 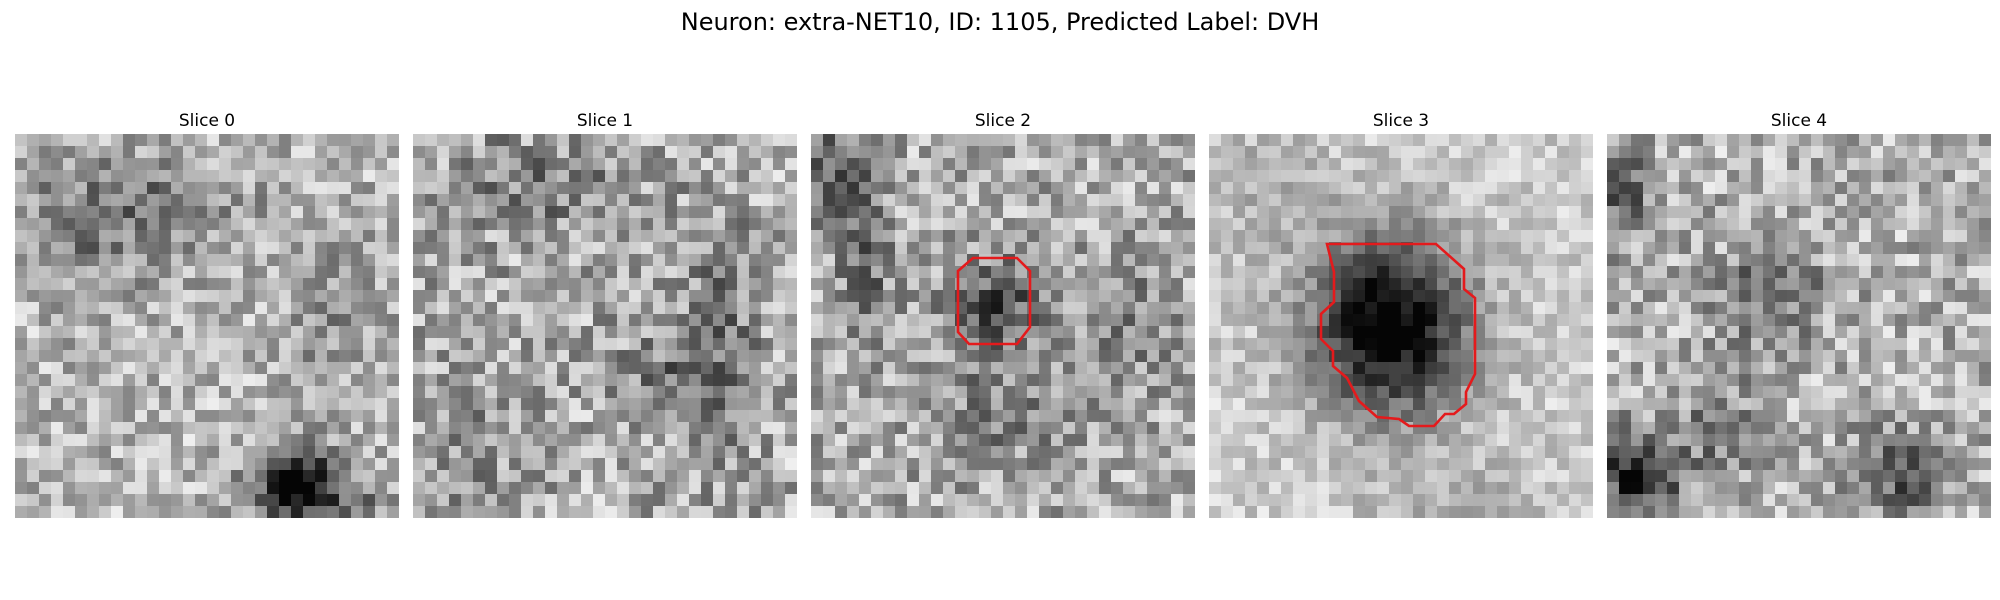 I want to click on slice-panel-1: Slice 1, so click(x=605, y=315).